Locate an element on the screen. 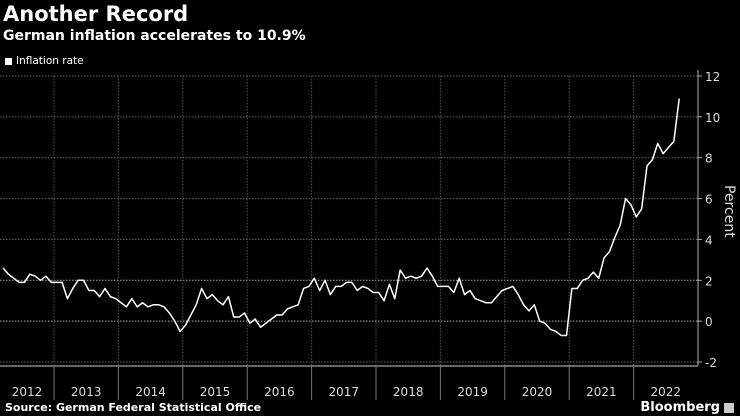  y-tick-label: -2 is located at coordinates (711, 363).